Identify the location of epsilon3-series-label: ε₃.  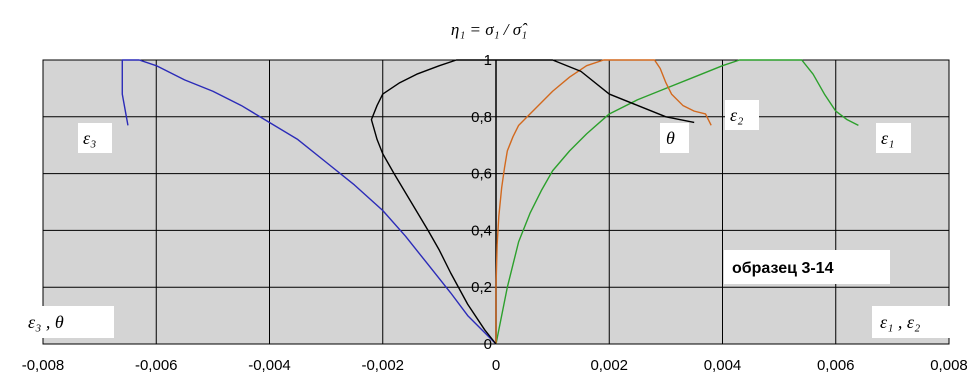
(89, 138).